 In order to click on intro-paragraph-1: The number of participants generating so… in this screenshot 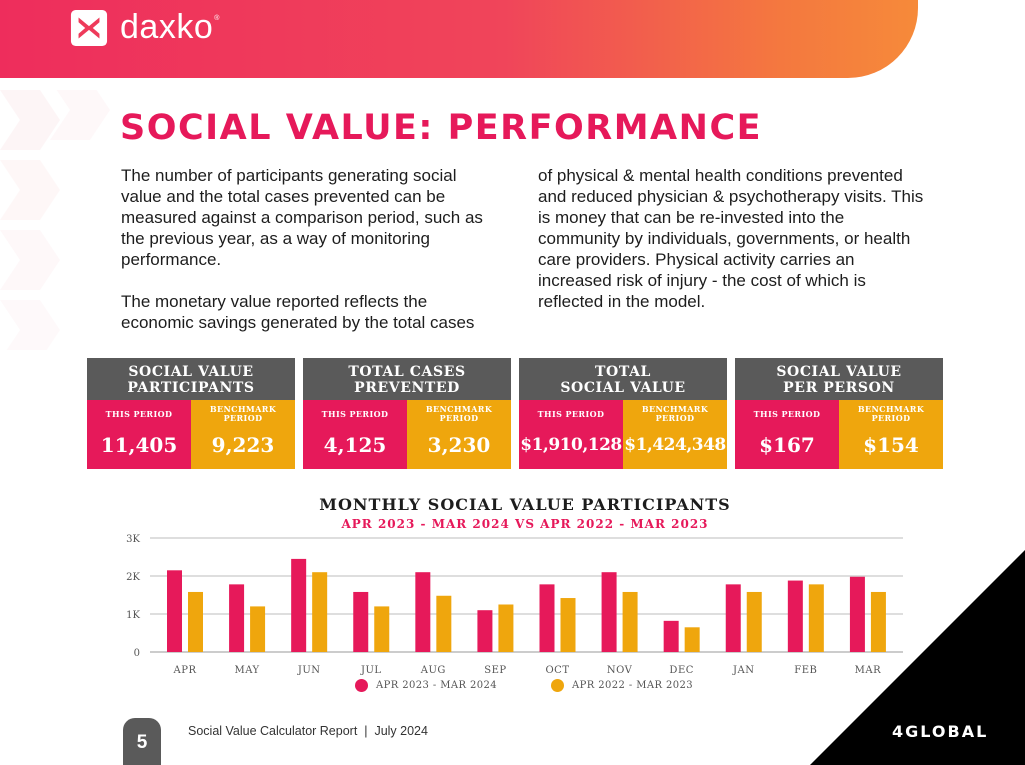, I will do `click(302, 217)`.